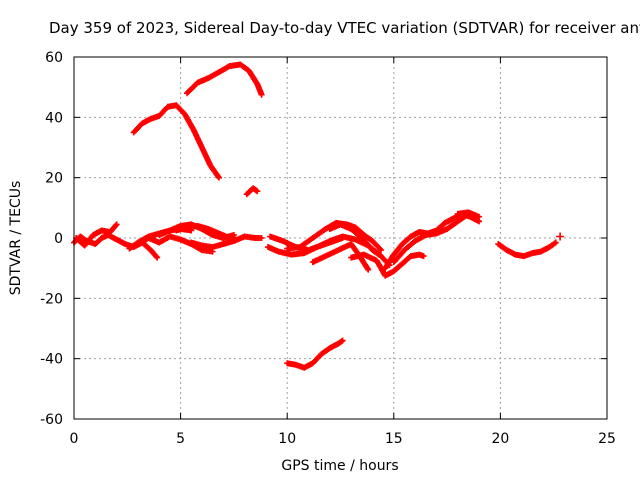 This screenshot has width=640, height=480. What do you see at coordinates (74, 439) in the screenshot?
I see `x-tick-label: 0` at bounding box center [74, 439].